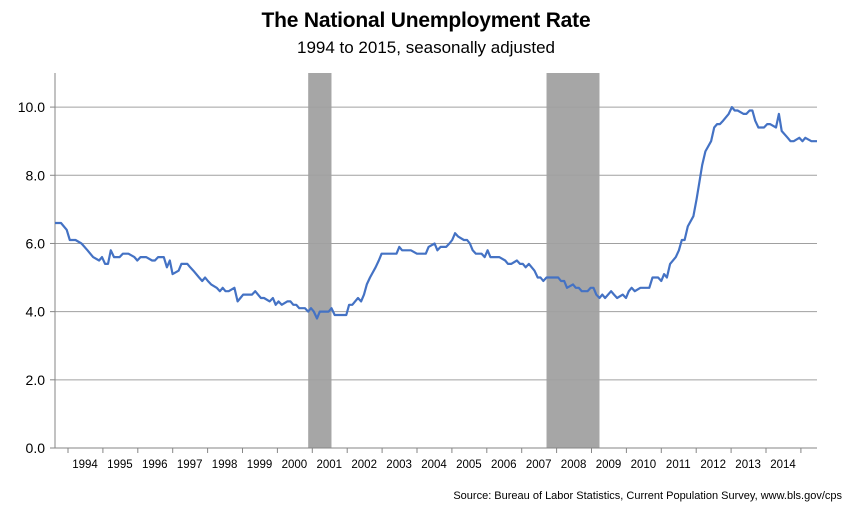 This screenshot has height=512, width=852. Describe the element at coordinates (469, 465) in the screenshot. I see `x-tick-label-2005: 2005` at that location.